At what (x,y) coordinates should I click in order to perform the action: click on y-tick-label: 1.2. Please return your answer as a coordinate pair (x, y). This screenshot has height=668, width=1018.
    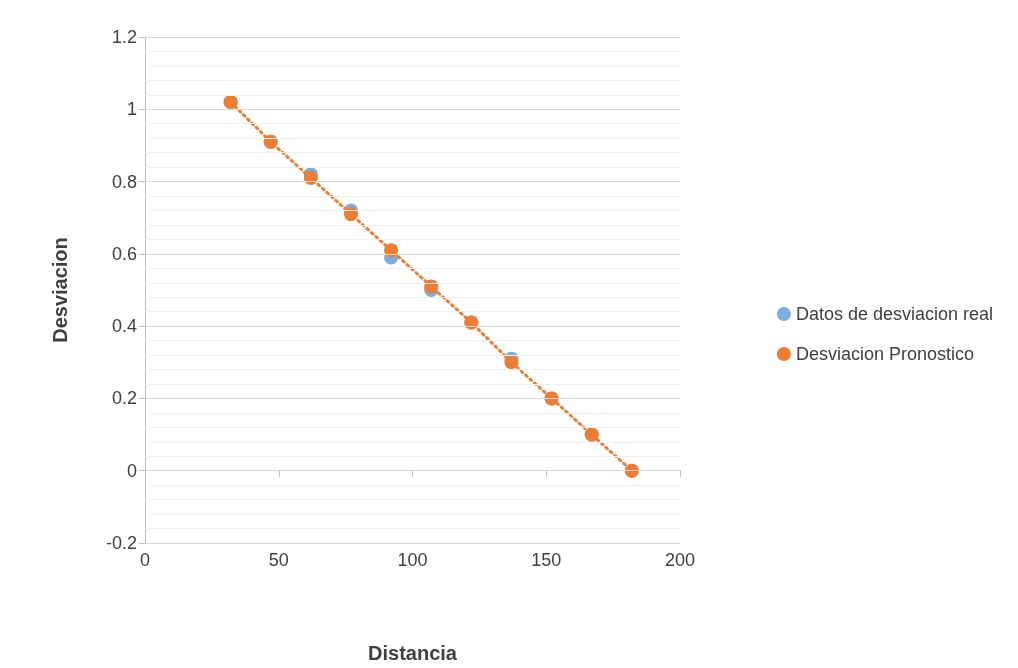
    Looking at the image, I should click on (124, 37).